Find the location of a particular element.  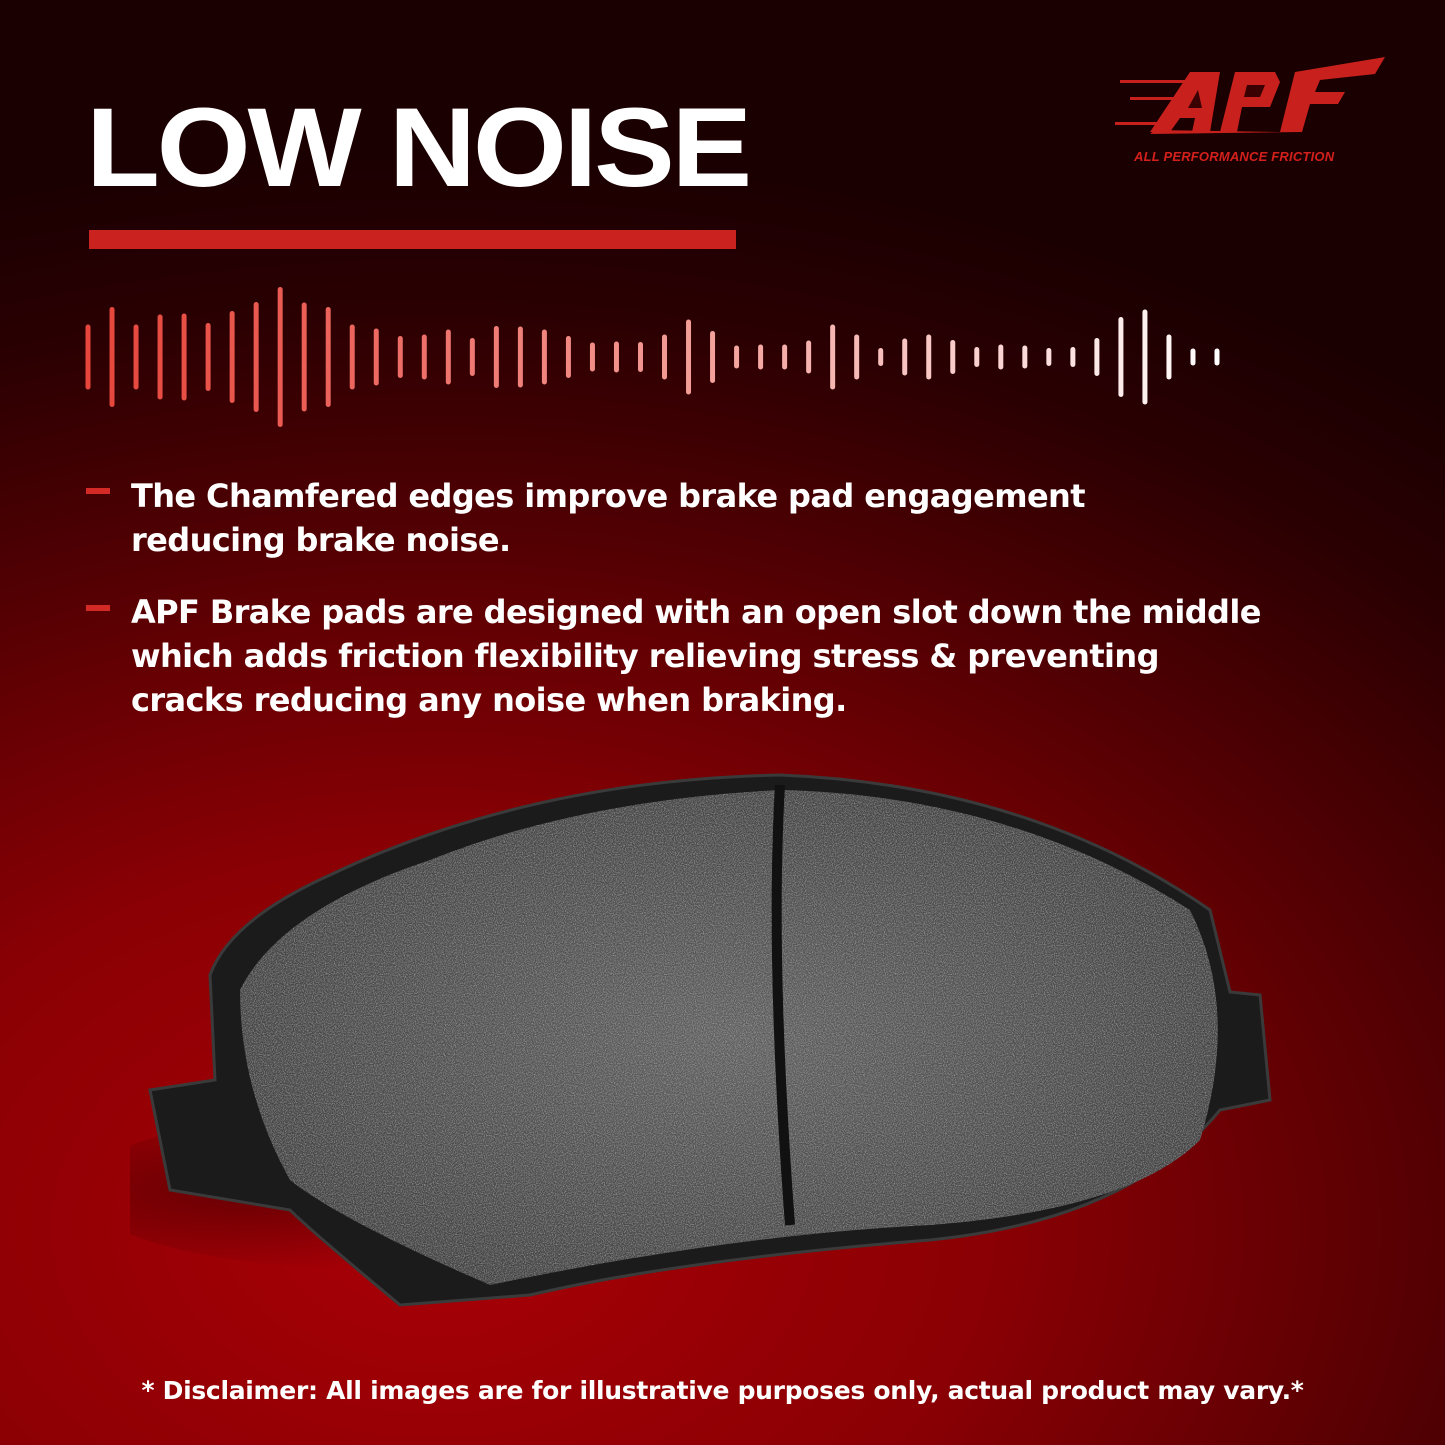

headline-underline is located at coordinates (412, 239).